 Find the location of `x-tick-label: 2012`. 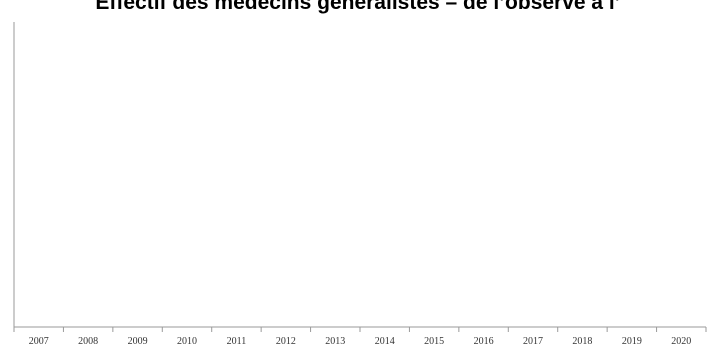

x-tick-label: 2012 is located at coordinates (286, 341).